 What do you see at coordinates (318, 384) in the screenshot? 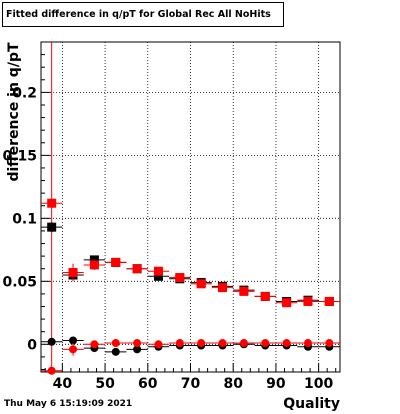
I see `x-tick-label: 100` at bounding box center [318, 384].